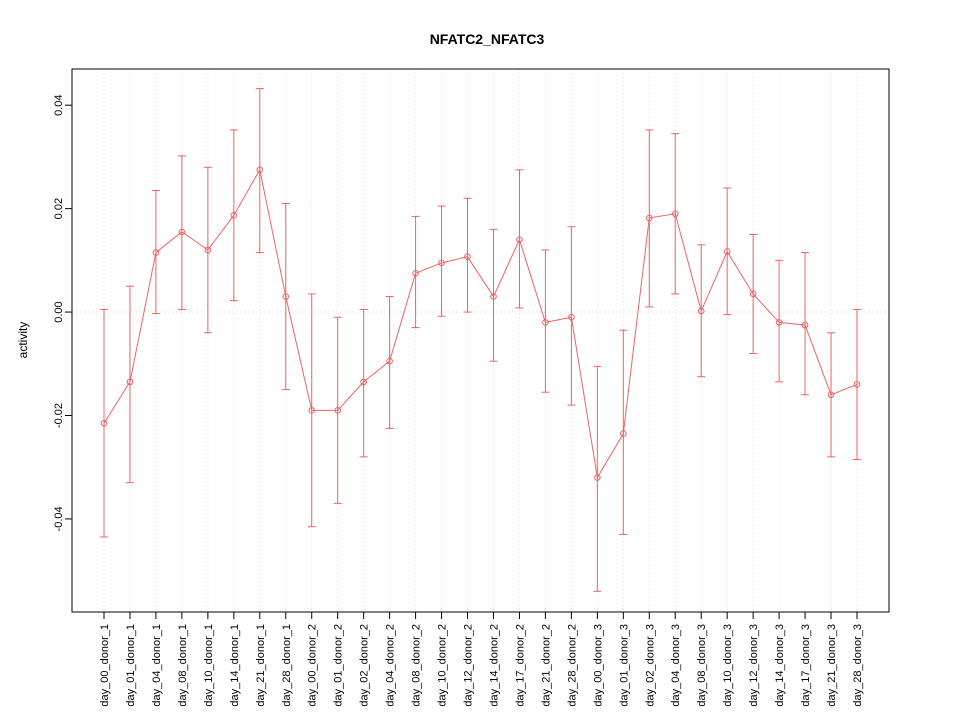 The width and height of the screenshot is (960, 720). I want to click on x-tick-label: day_14_donor_1, so click(235, 665).